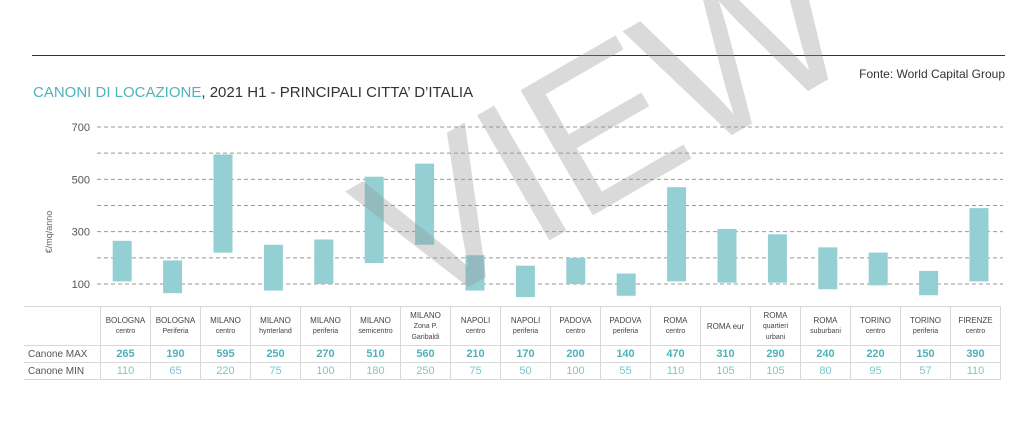  Describe the element at coordinates (925, 354) in the screenshot. I see `max-value: 150` at that location.